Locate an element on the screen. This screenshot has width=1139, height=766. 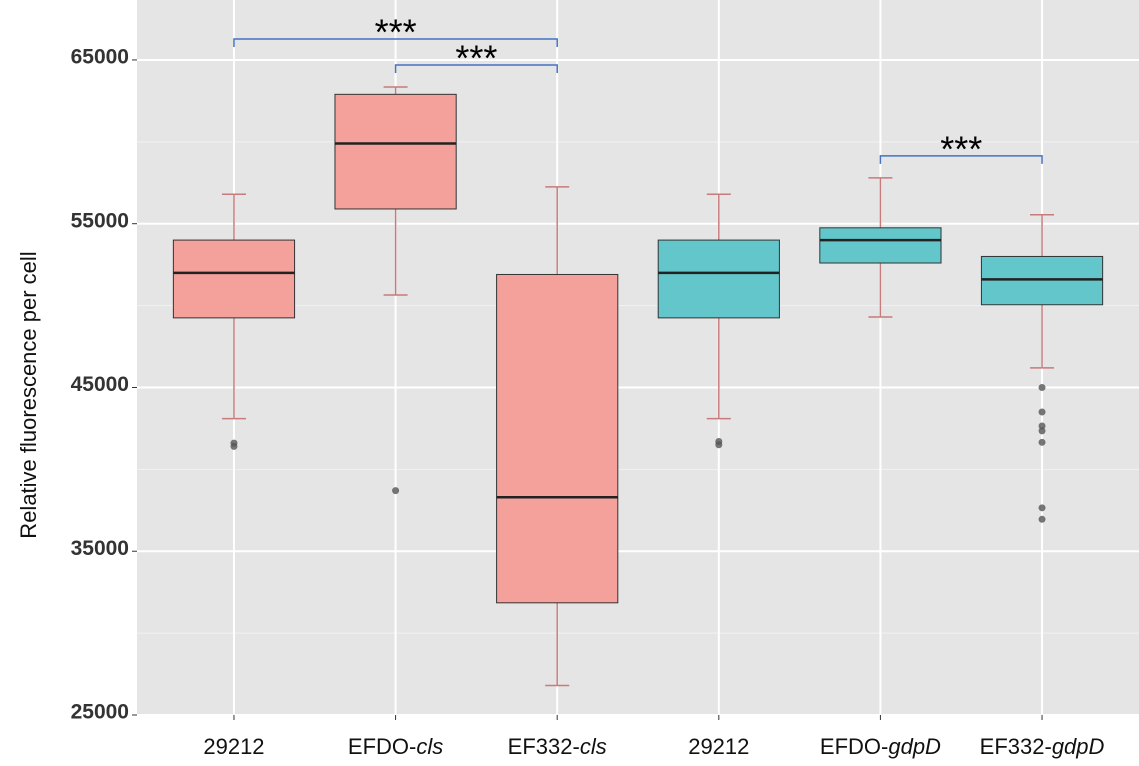
x-tick-label: EFDO-gdpD is located at coordinates (880, 746).